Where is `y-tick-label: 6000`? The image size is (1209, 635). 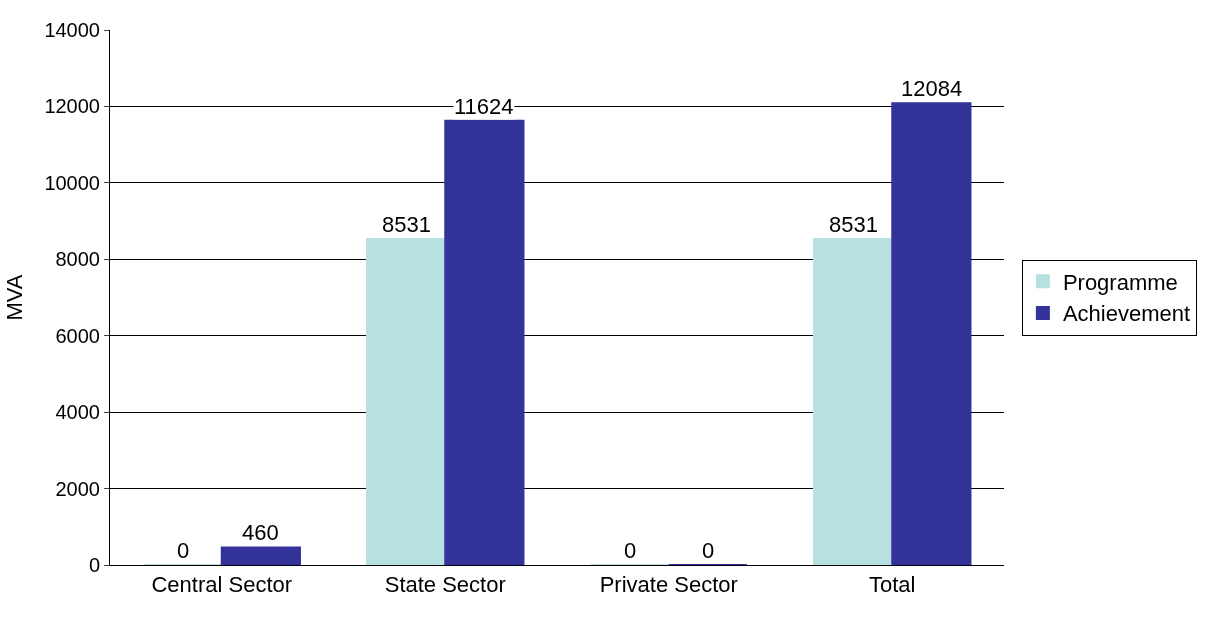
y-tick-label: 6000 is located at coordinates (77, 335).